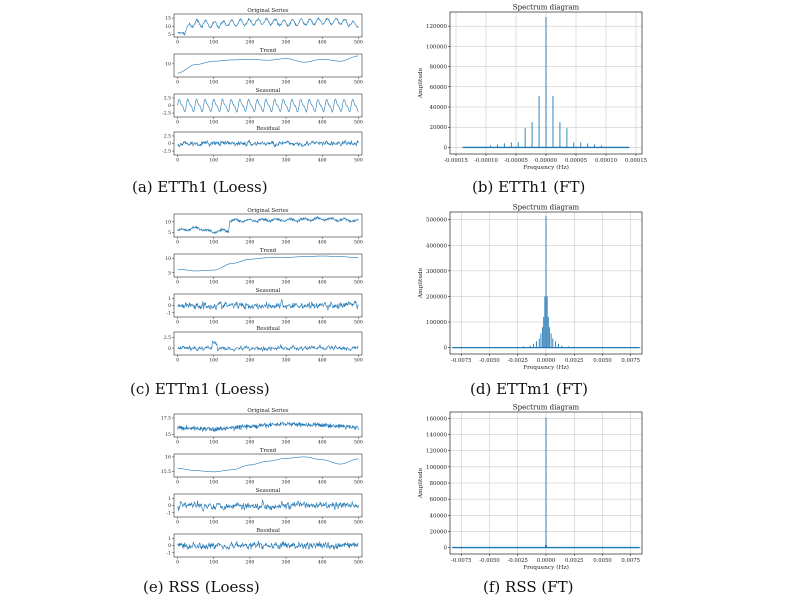  What do you see at coordinates (436, 452) in the screenshot?
I see `y-tick-label: 120000` at bounding box center [436, 452].